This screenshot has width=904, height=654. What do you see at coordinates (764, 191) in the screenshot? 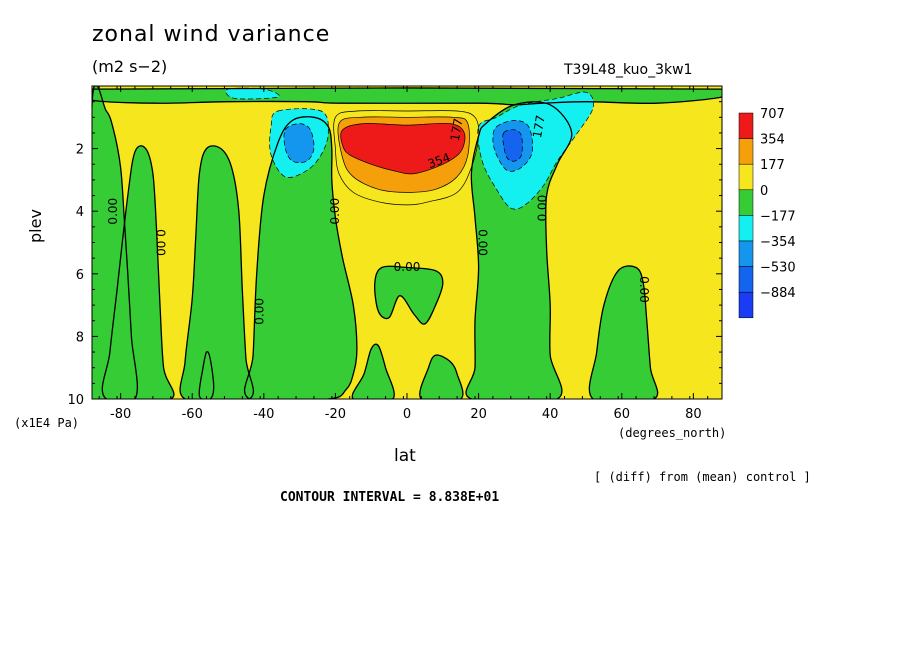
I see `legend-label: 0` at bounding box center [764, 191].